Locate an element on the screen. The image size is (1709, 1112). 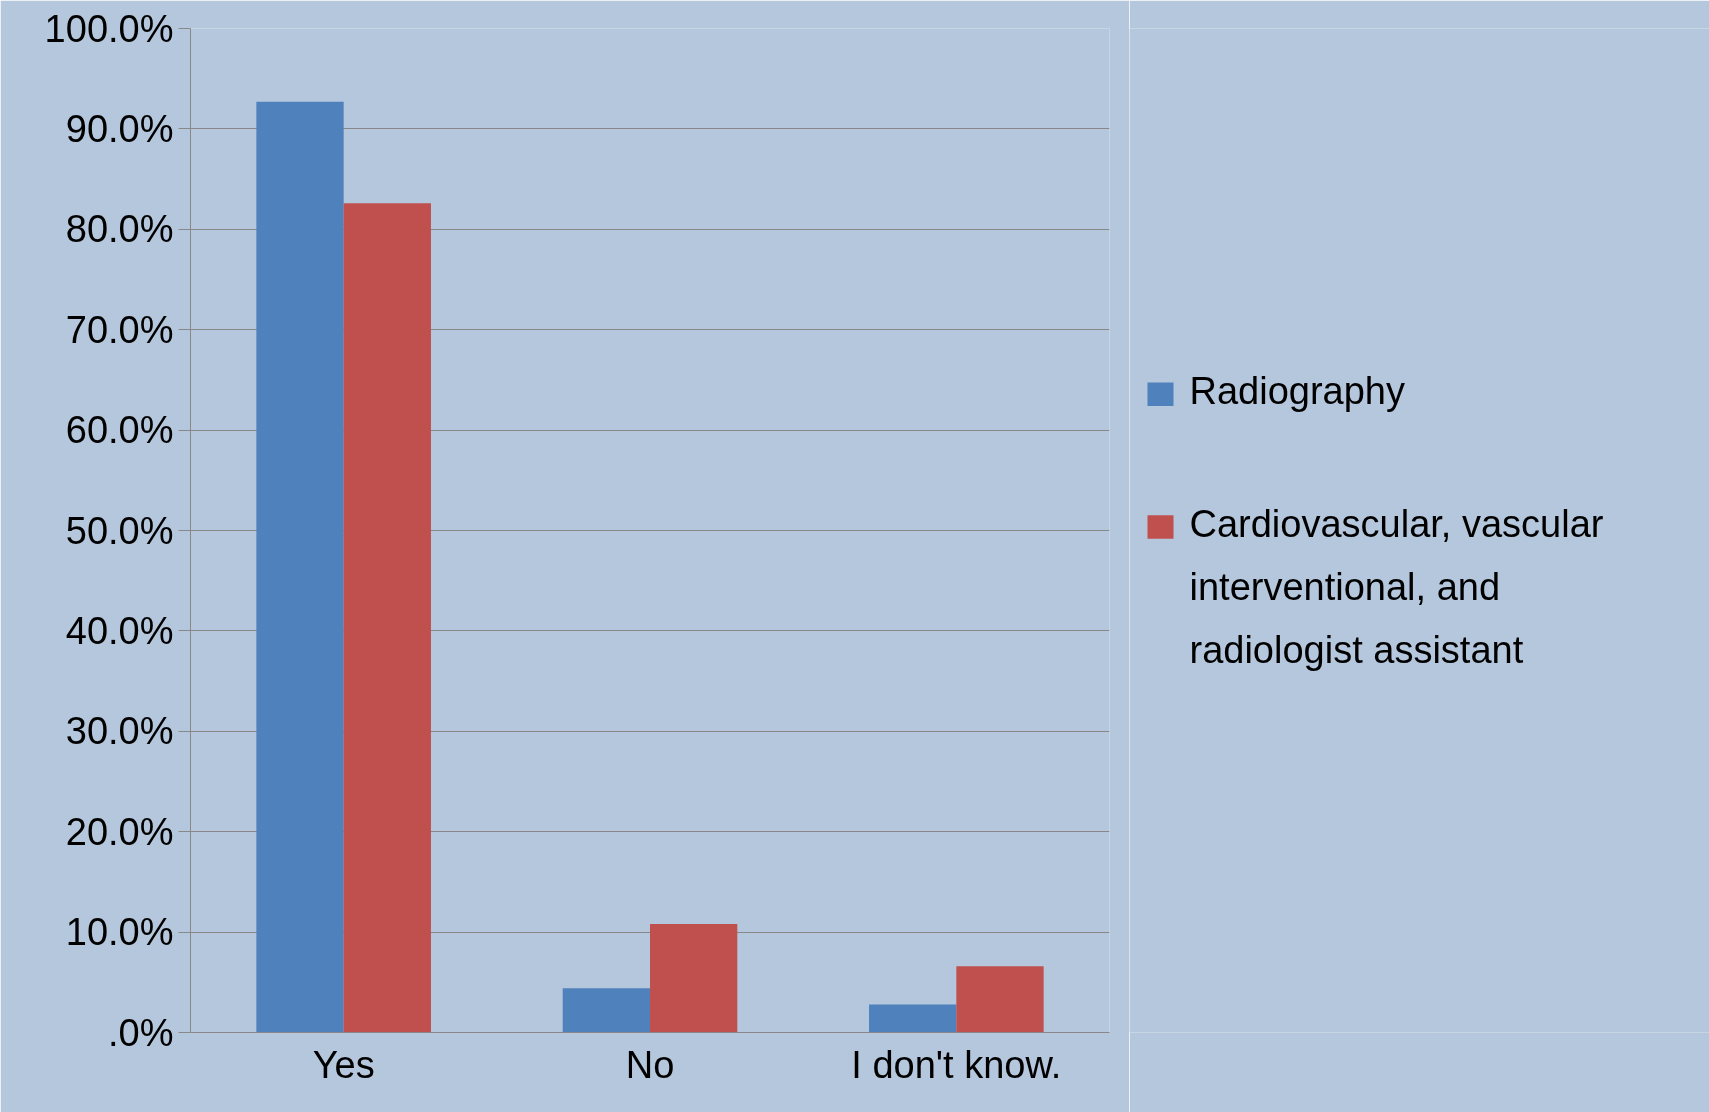
y-tick-label: 80.0% is located at coordinates (119, 229).